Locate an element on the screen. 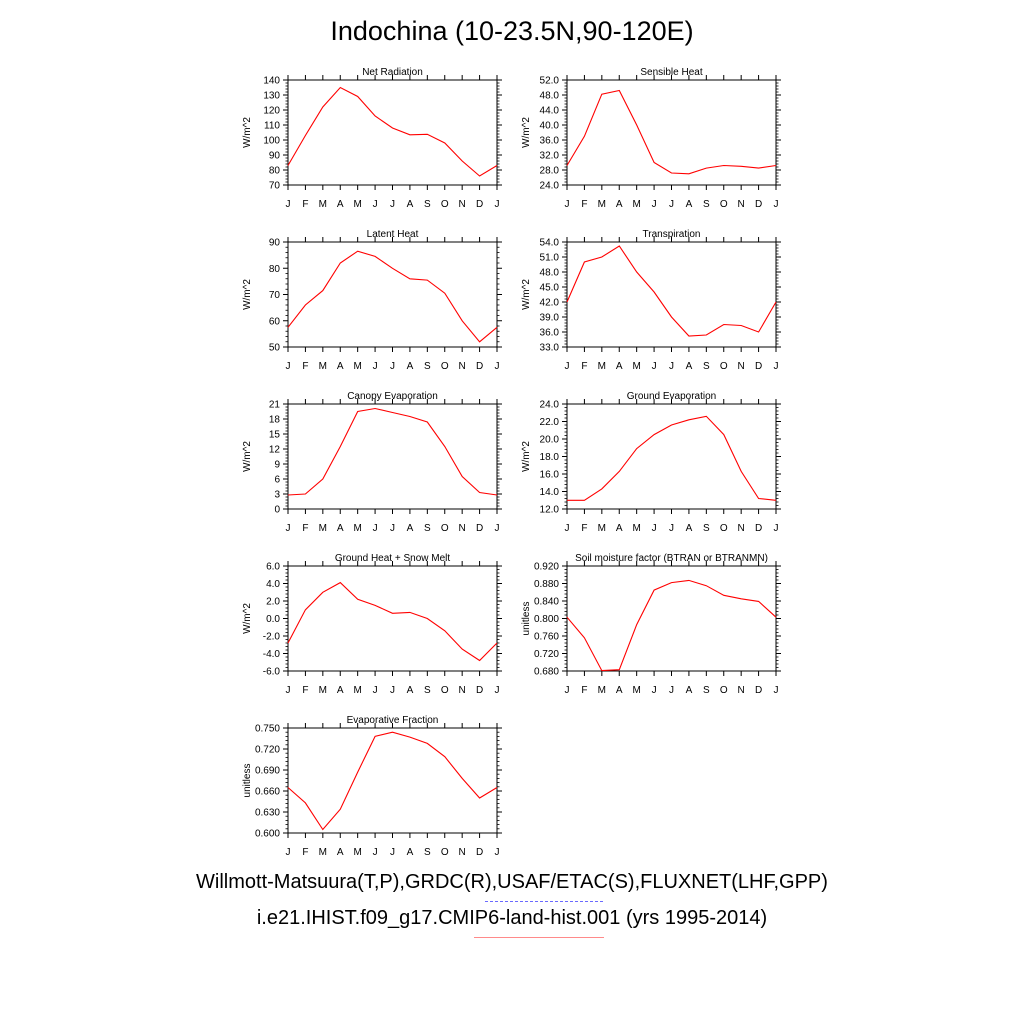 The width and height of the screenshot is (1024, 1024). y-tick-label: 21 is located at coordinates (275, 405).